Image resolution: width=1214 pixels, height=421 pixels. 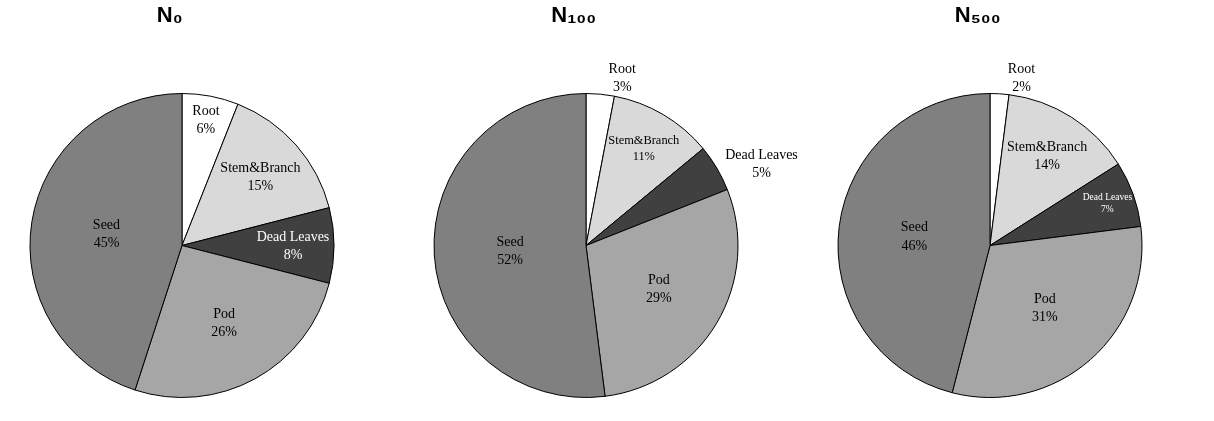 I want to click on data-label: 3%, so click(x=622, y=87).